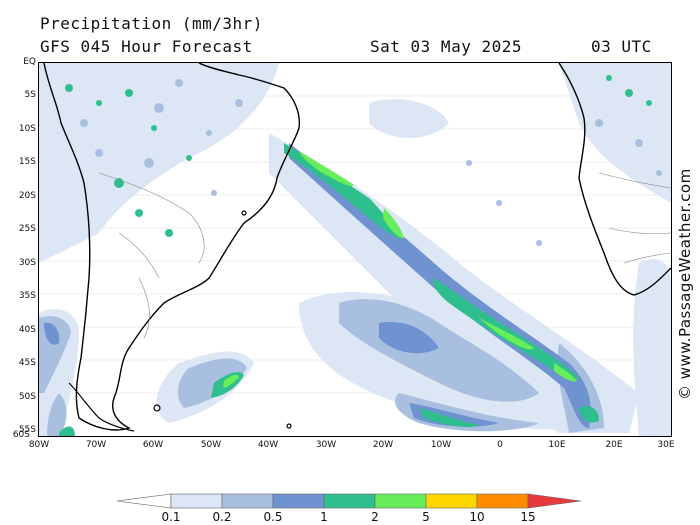 Image resolution: width=700 pixels, height=525 pixels. What do you see at coordinates (27, 229) in the screenshot?
I see `lat-label: 25S` at bounding box center [27, 229].